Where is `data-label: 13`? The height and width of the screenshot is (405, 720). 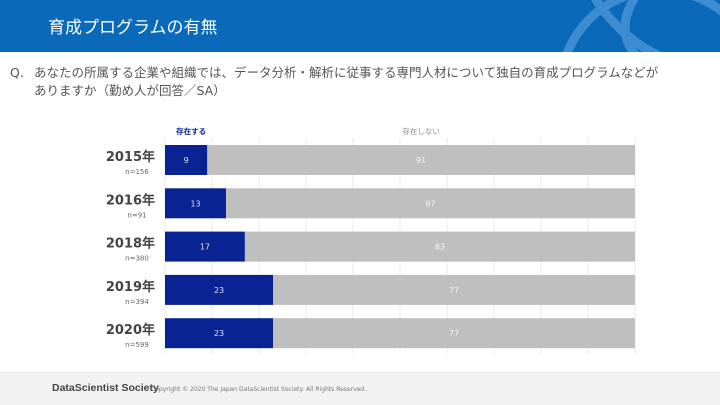
data-label: 13 is located at coordinates (195, 203).